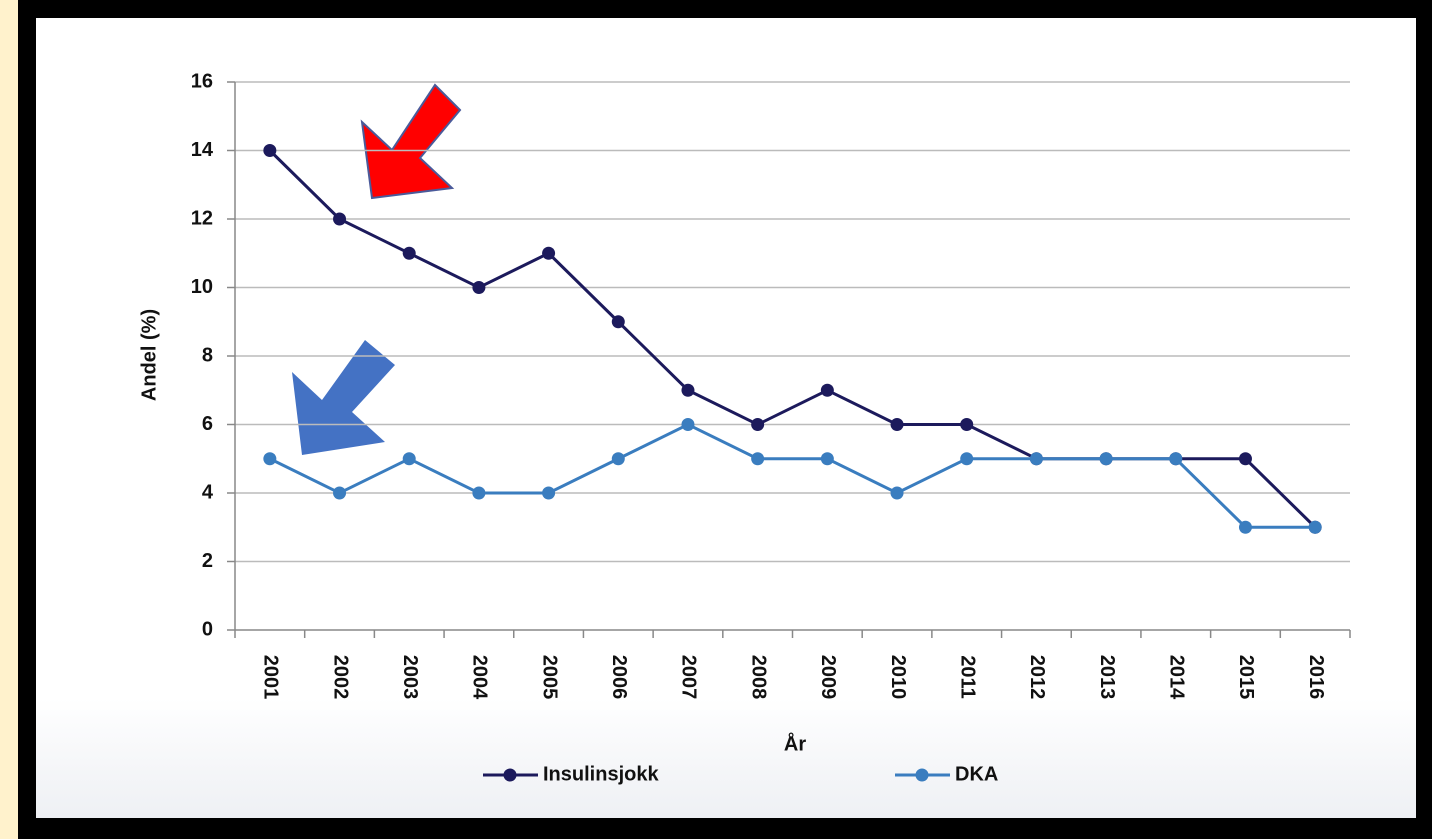  I want to click on legend-label: DKA, so click(976, 774).